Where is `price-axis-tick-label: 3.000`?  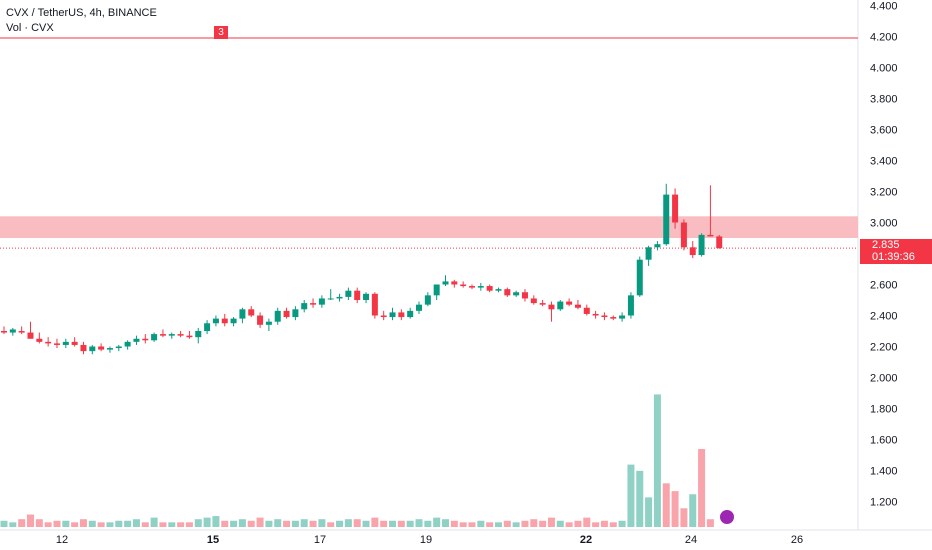 price-axis-tick-label: 3.000 is located at coordinates (884, 224).